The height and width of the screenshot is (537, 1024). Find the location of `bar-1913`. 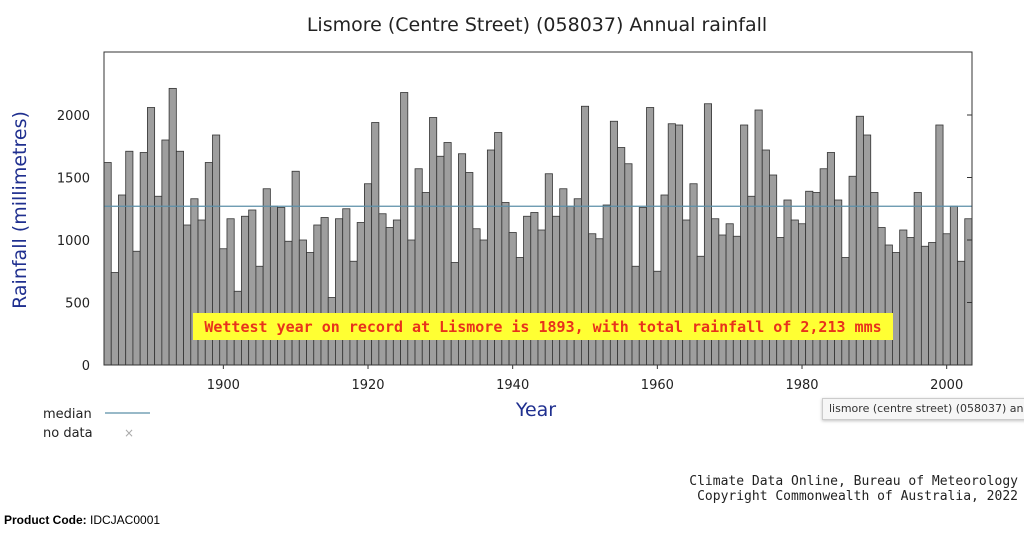

bar-1913 is located at coordinates (317, 295).